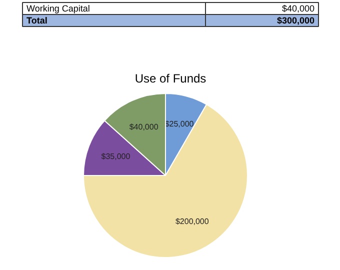  I want to click on text: Working Capital, so click(58, 9).